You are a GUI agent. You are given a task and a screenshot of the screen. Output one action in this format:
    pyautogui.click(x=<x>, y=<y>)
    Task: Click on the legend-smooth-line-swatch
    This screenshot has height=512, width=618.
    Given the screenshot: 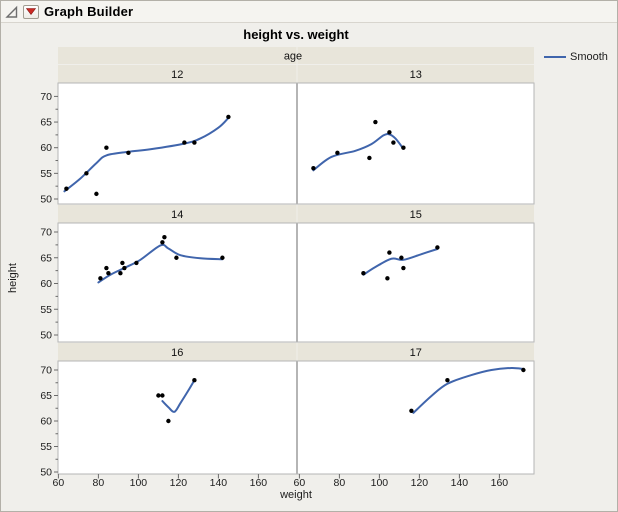 What is the action you would take?
    pyautogui.click(x=555, y=57)
    